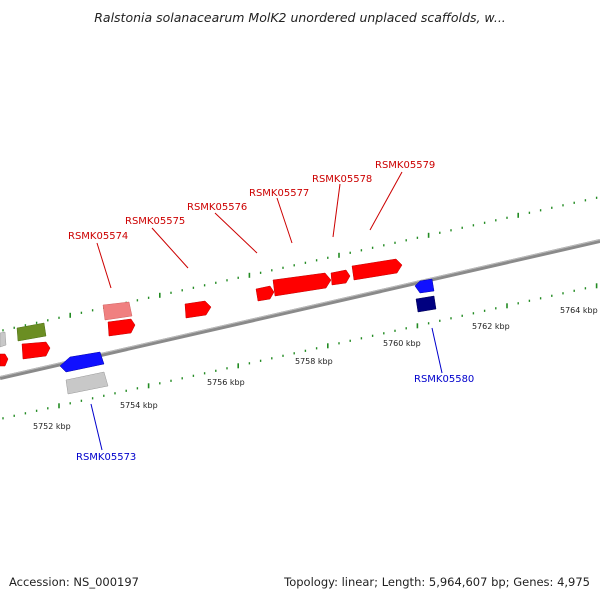 This screenshot has height=600, width=600. What do you see at coordinates (279, 193) in the screenshot?
I see `gene-label: RSMK05577` at bounding box center [279, 193].